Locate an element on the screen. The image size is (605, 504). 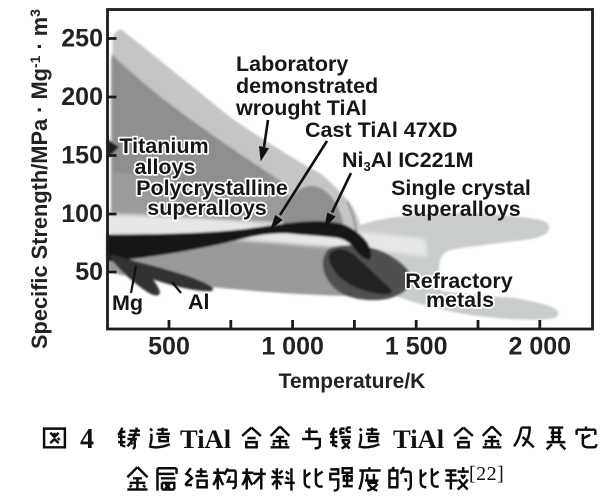
svg-text: 4 is located at coordinates (87, 439).